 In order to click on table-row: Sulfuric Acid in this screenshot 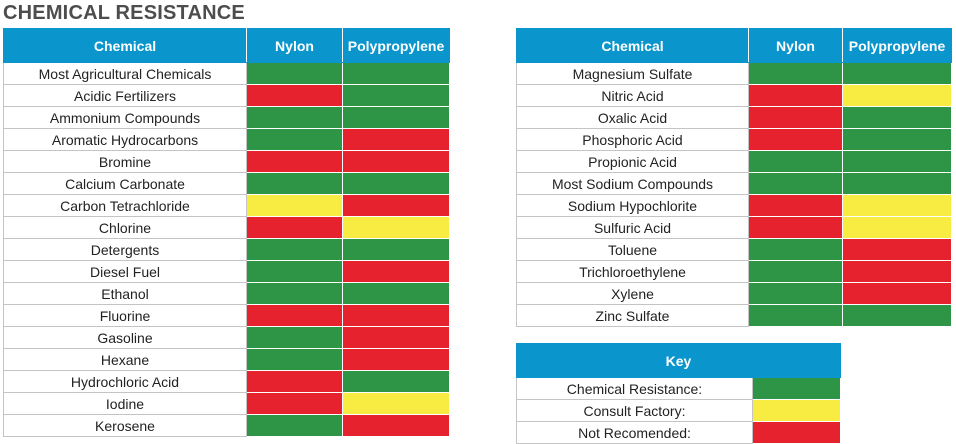, I will do `click(734, 227)`.